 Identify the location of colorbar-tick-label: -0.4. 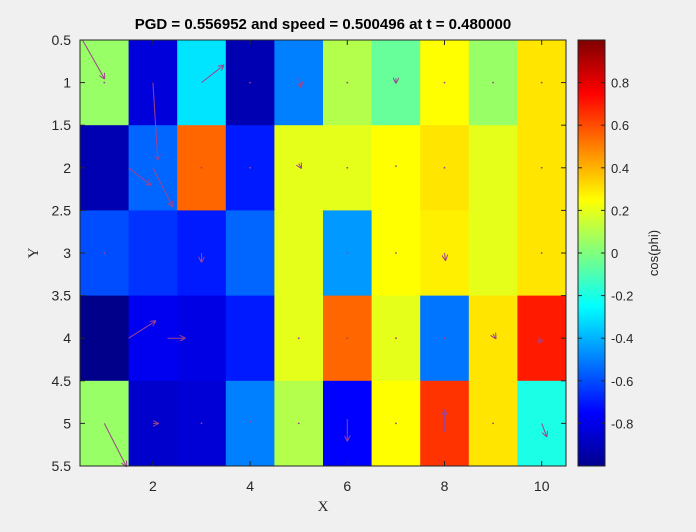
(622, 338).